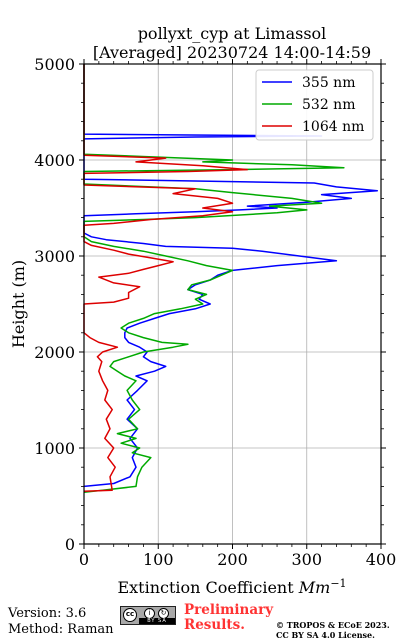 The height and width of the screenshot is (640, 400). I want to click on y-tick-label: 2000, so click(54, 352).